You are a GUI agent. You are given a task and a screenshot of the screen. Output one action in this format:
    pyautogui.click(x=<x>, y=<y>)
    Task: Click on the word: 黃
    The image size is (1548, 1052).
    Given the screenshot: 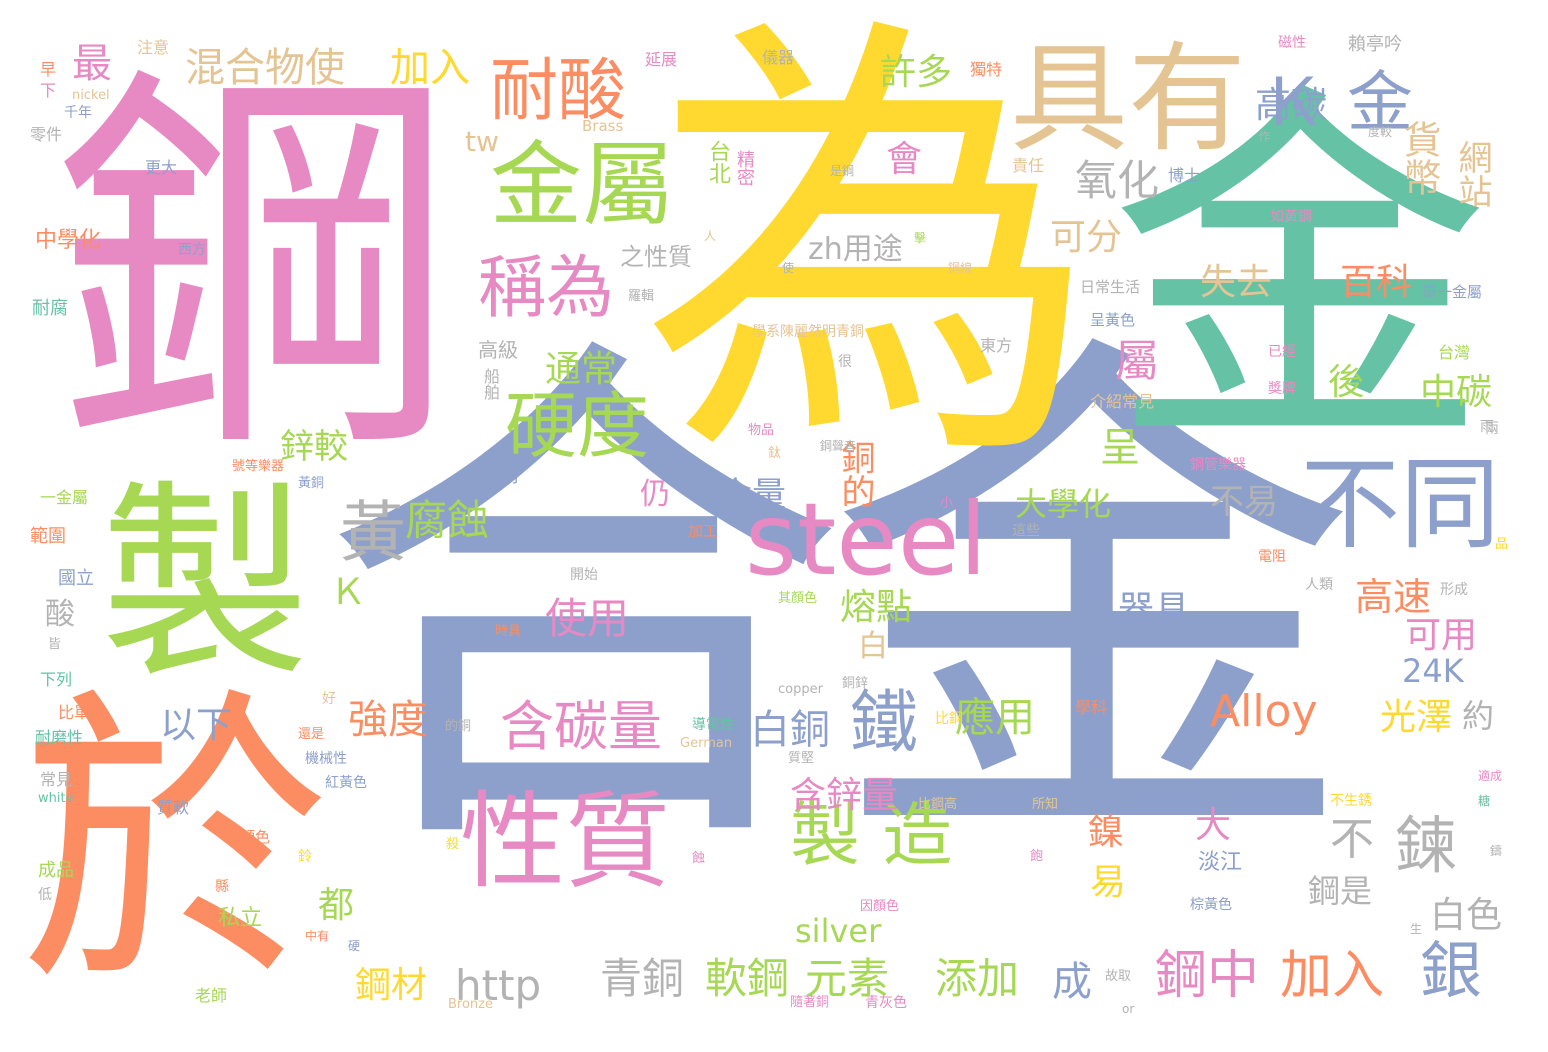 What is the action you would take?
    pyautogui.click(x=373, y=532)
    